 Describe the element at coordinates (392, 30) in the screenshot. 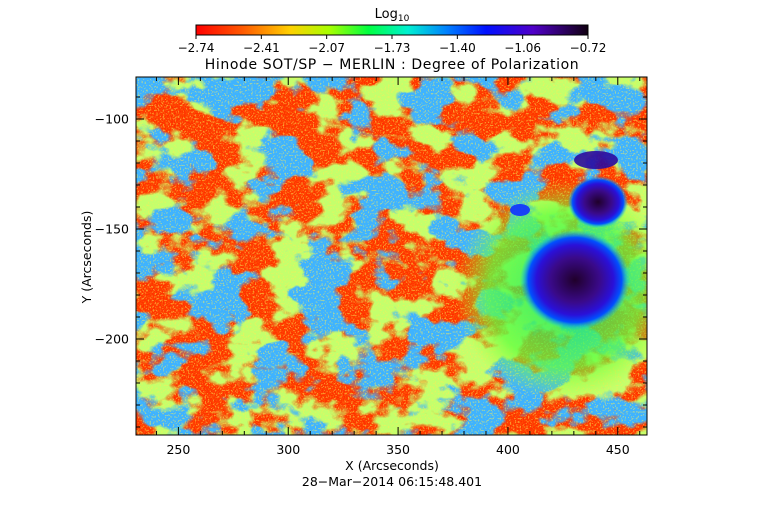

I see `colorbar` at that location.